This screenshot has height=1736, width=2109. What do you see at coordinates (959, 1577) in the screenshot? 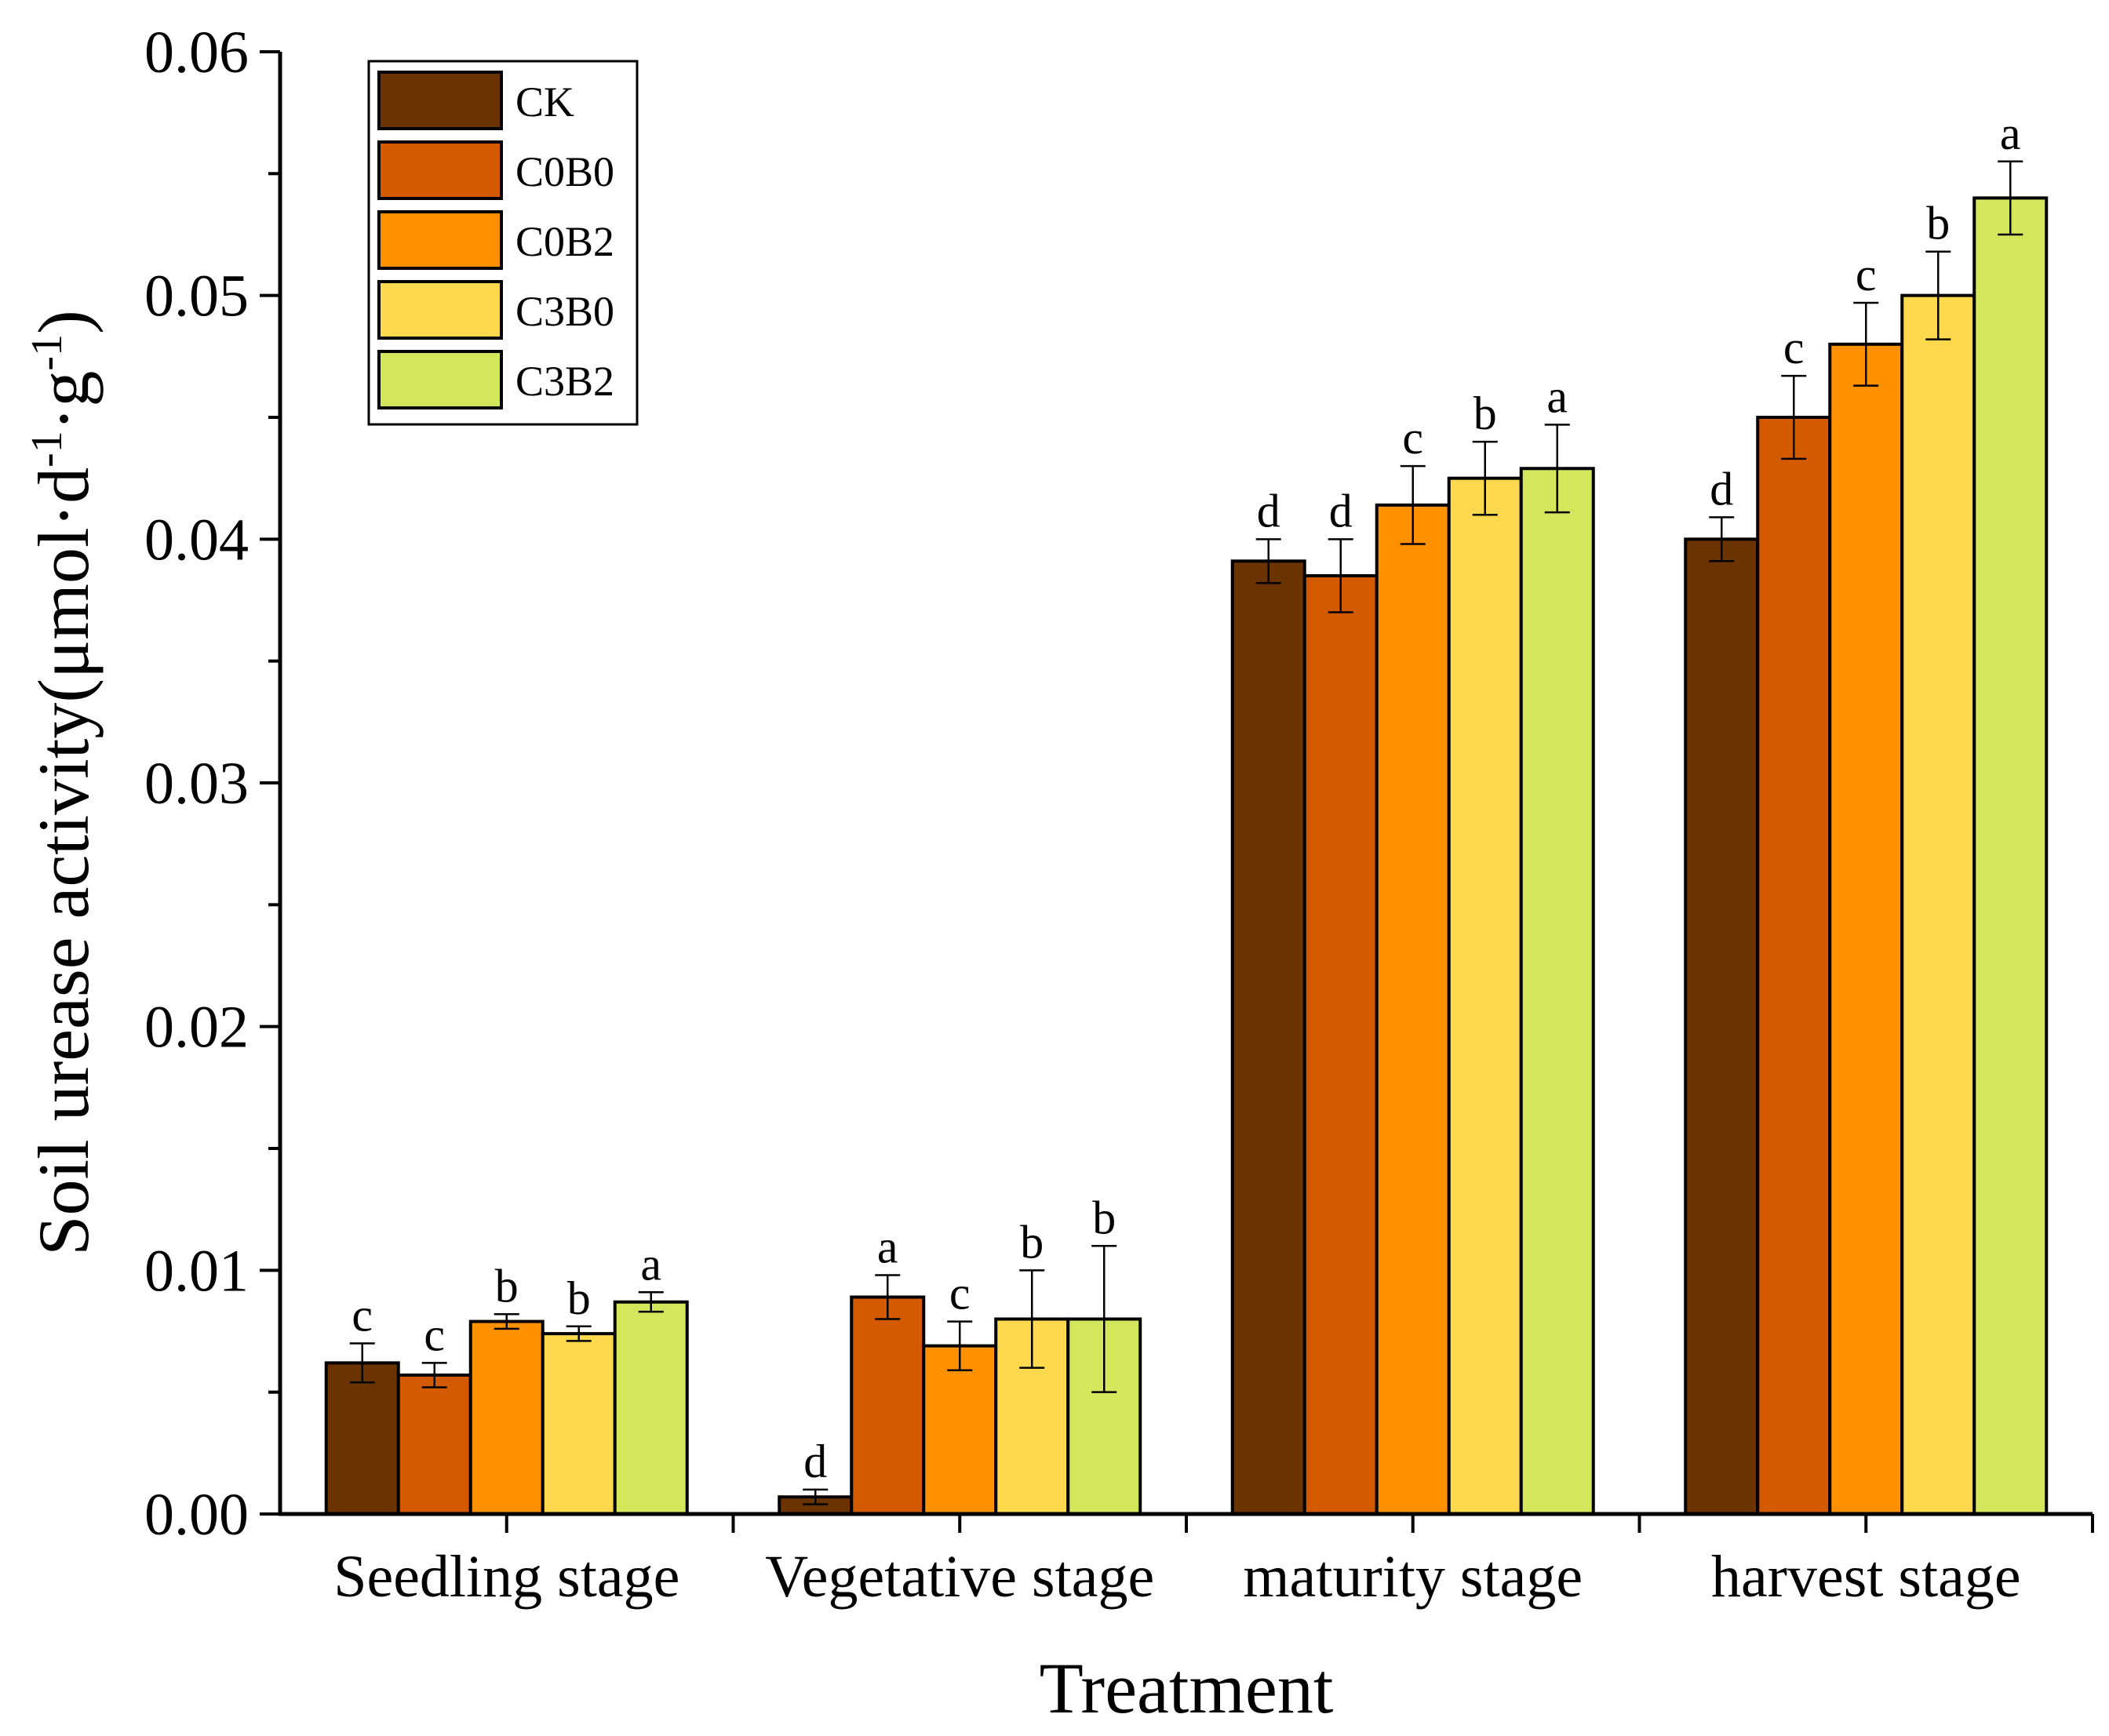
I see `x-category-label: Vegetative stage` at bounding box center [959, 1577].